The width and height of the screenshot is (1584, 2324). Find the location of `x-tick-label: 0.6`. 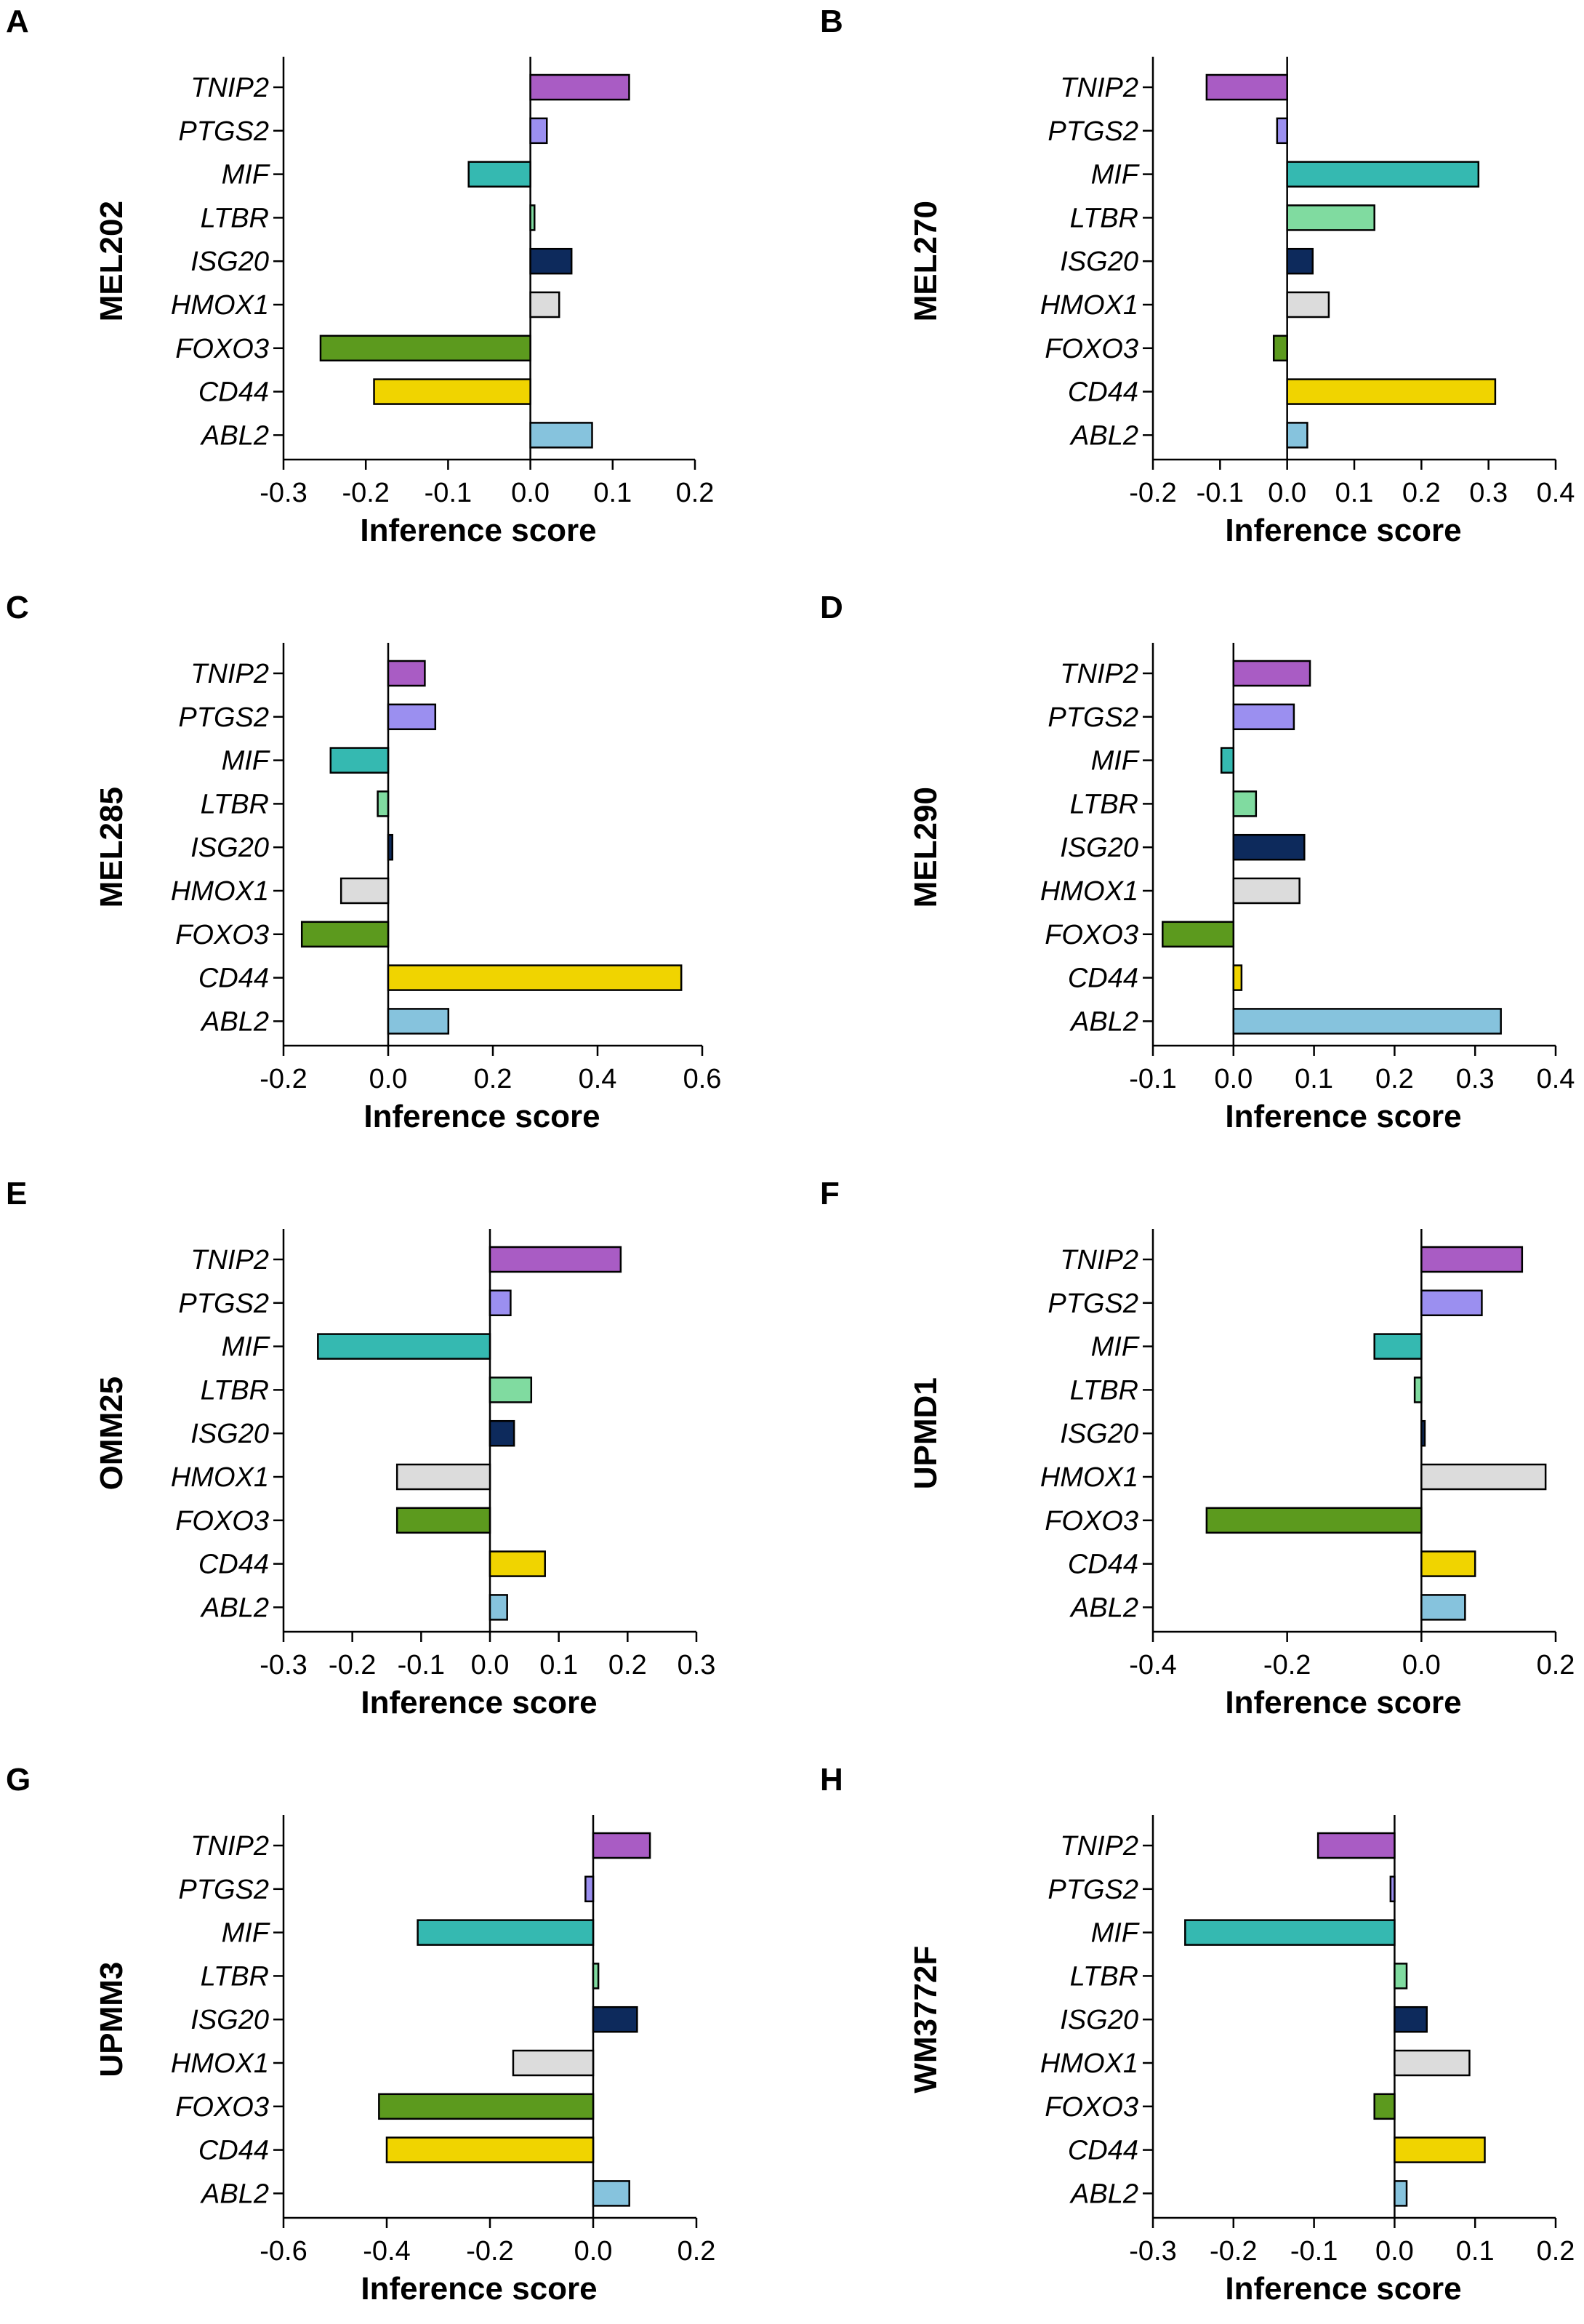

x-tick-label: 0.6 is located at coordinates (702, 1079).